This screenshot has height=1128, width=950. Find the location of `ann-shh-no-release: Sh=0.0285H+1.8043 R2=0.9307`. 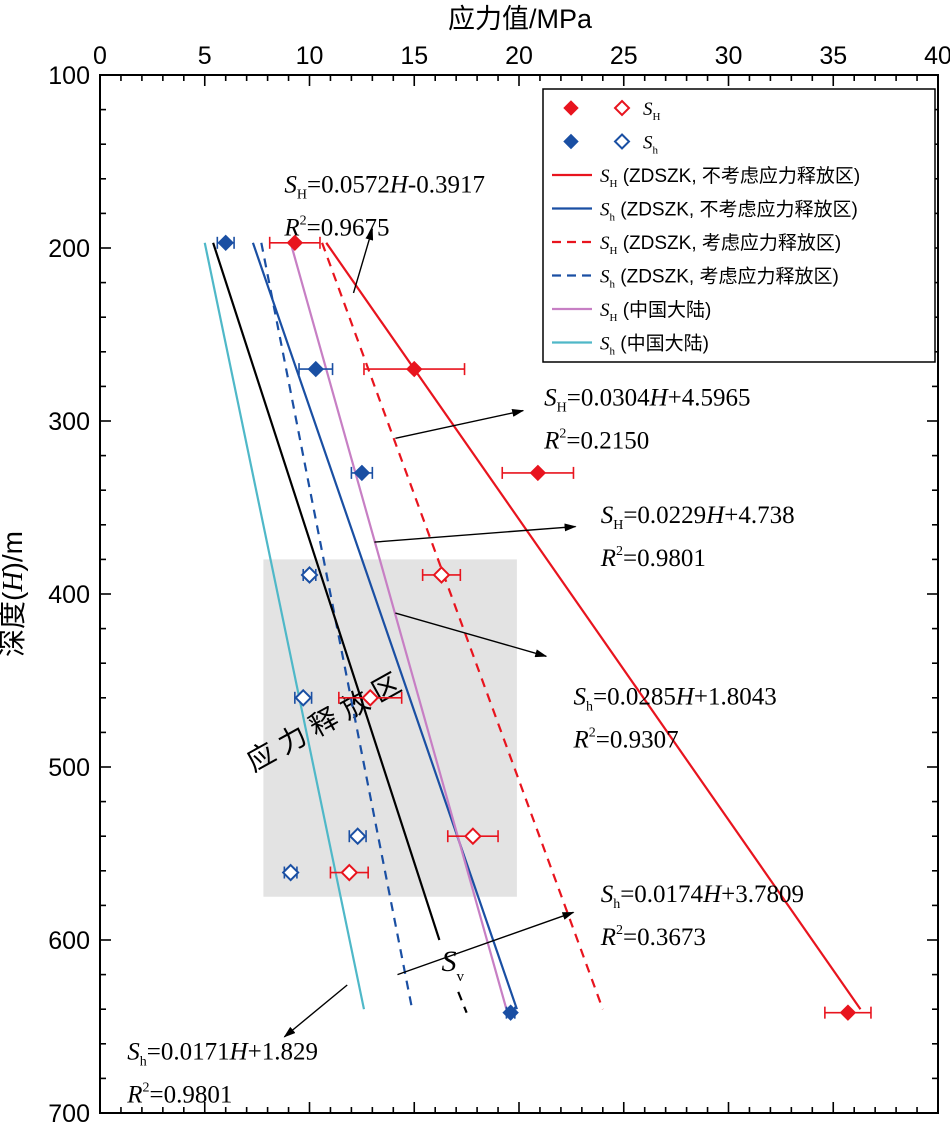

ann-shh-no-release: Sh=0.0285H+1.8043 R2=0.9307 is located at coordinates (586, 683).